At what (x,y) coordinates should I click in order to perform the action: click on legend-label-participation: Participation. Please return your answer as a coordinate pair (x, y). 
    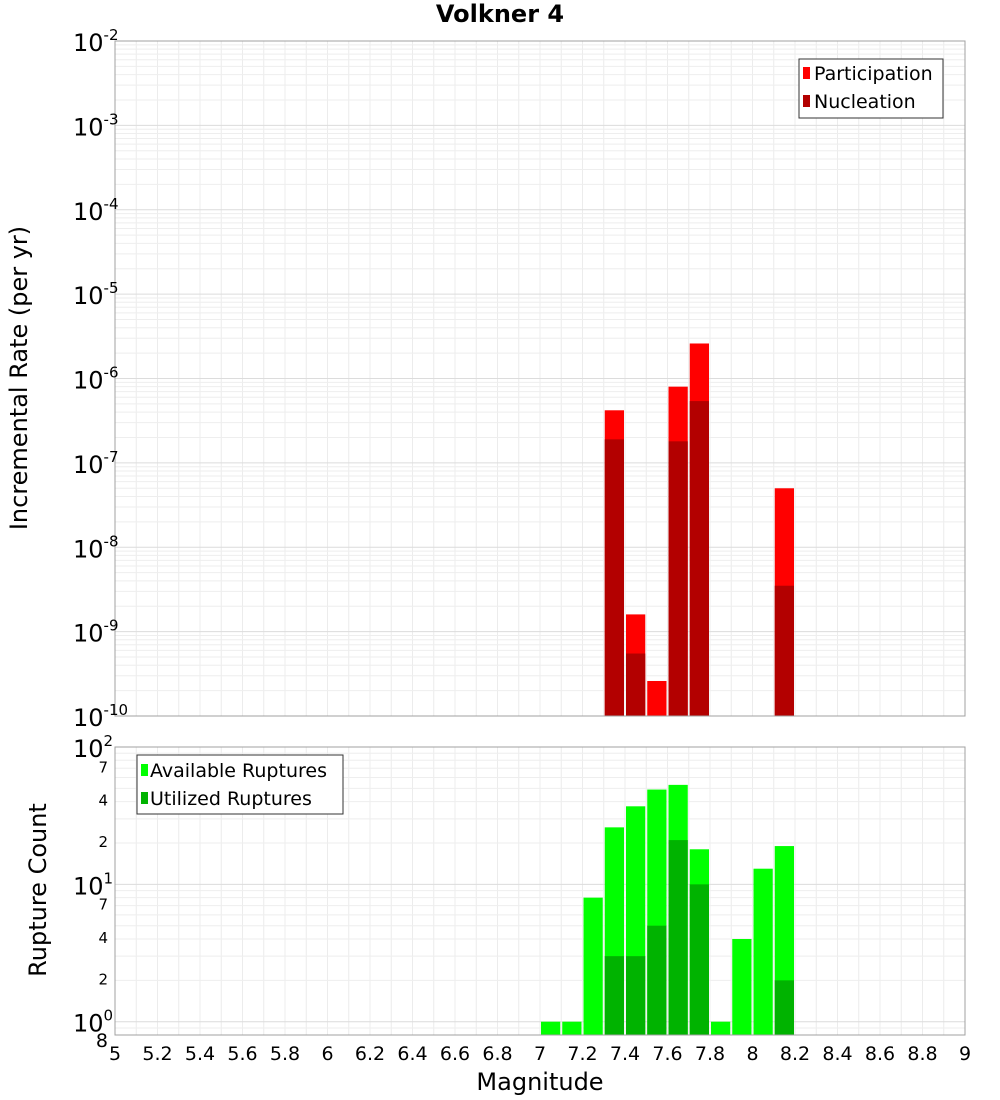
    Looking at the image, I should click on (873, 74).